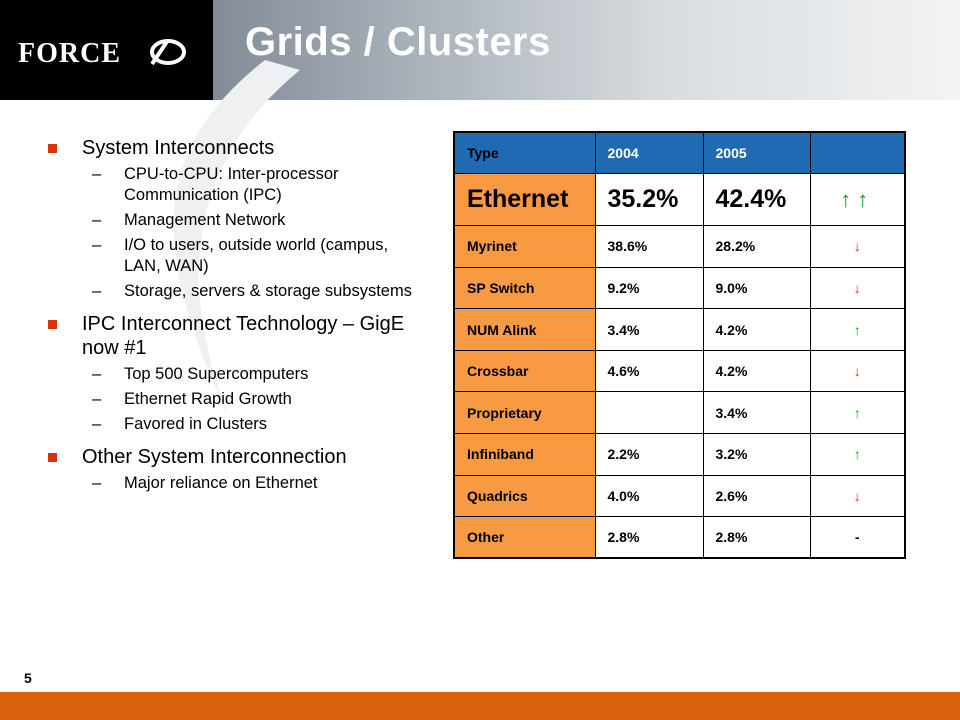 This screenshot has width=960, height=720. What do you see at coordinates (649, 153) in the screenshot?
I see `header-2004: 2004` at bounding box center [649, 153].